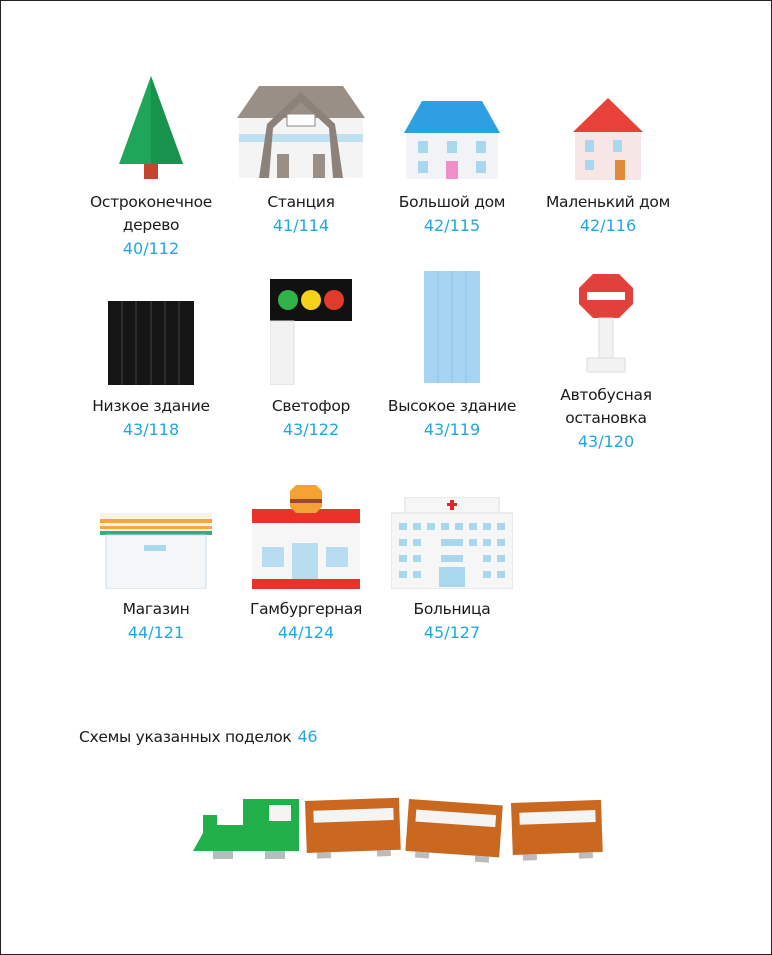 Image resolution: width=772 pixels, height=955 pixels. Describe the element at coordinates (151, 429) in the screenshot. I see `page-ref: 43/118` at that location.